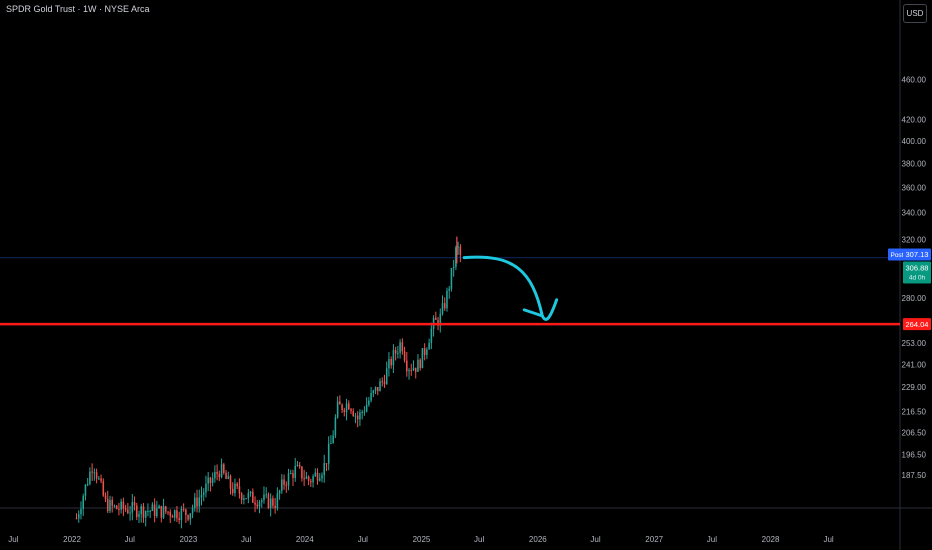 The height and width of the screenshot is (550, 932). What do you see at coordinates (78, 9) in the screenshot?
I see `symbol-title: SPDR Gold Trust · 1W · NYSE Arca` at bounding box center [78, 9].